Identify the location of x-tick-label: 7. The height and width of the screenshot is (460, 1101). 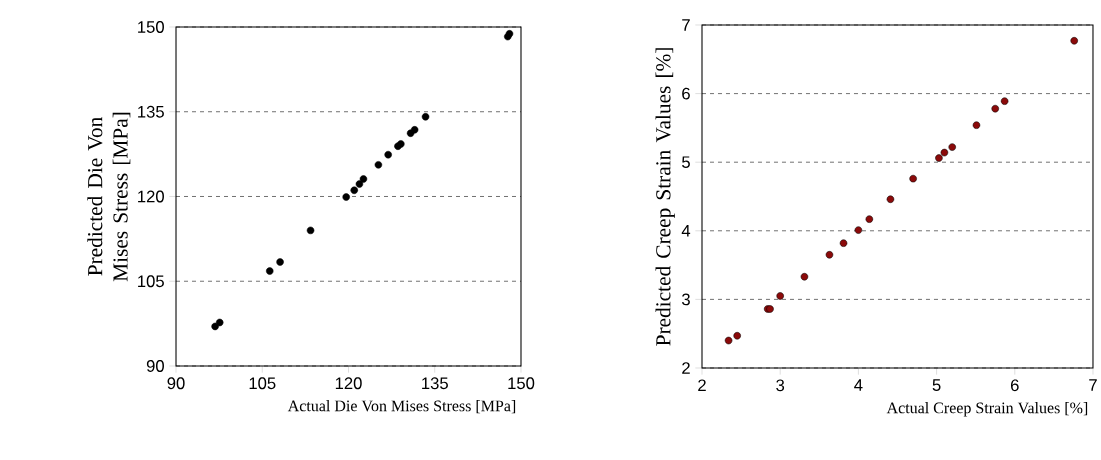
(1093, 385).